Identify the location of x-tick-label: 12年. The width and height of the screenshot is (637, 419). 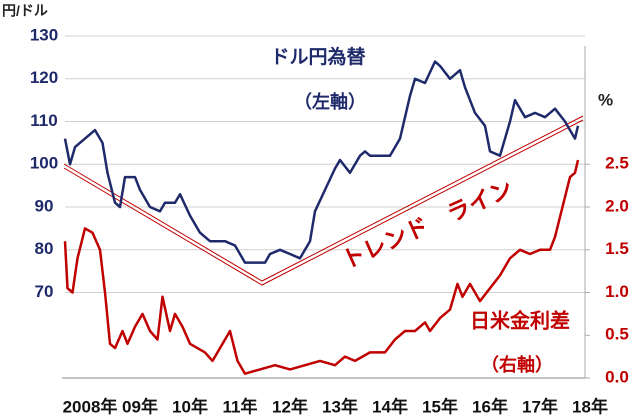
(290, 406).